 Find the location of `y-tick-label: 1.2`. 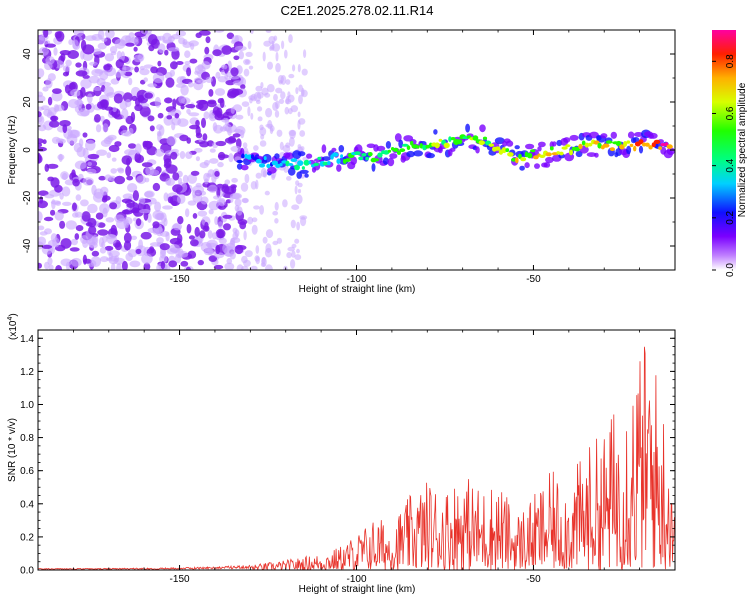

y-tick-label: 1.2 is located at coordinates (27, 372).